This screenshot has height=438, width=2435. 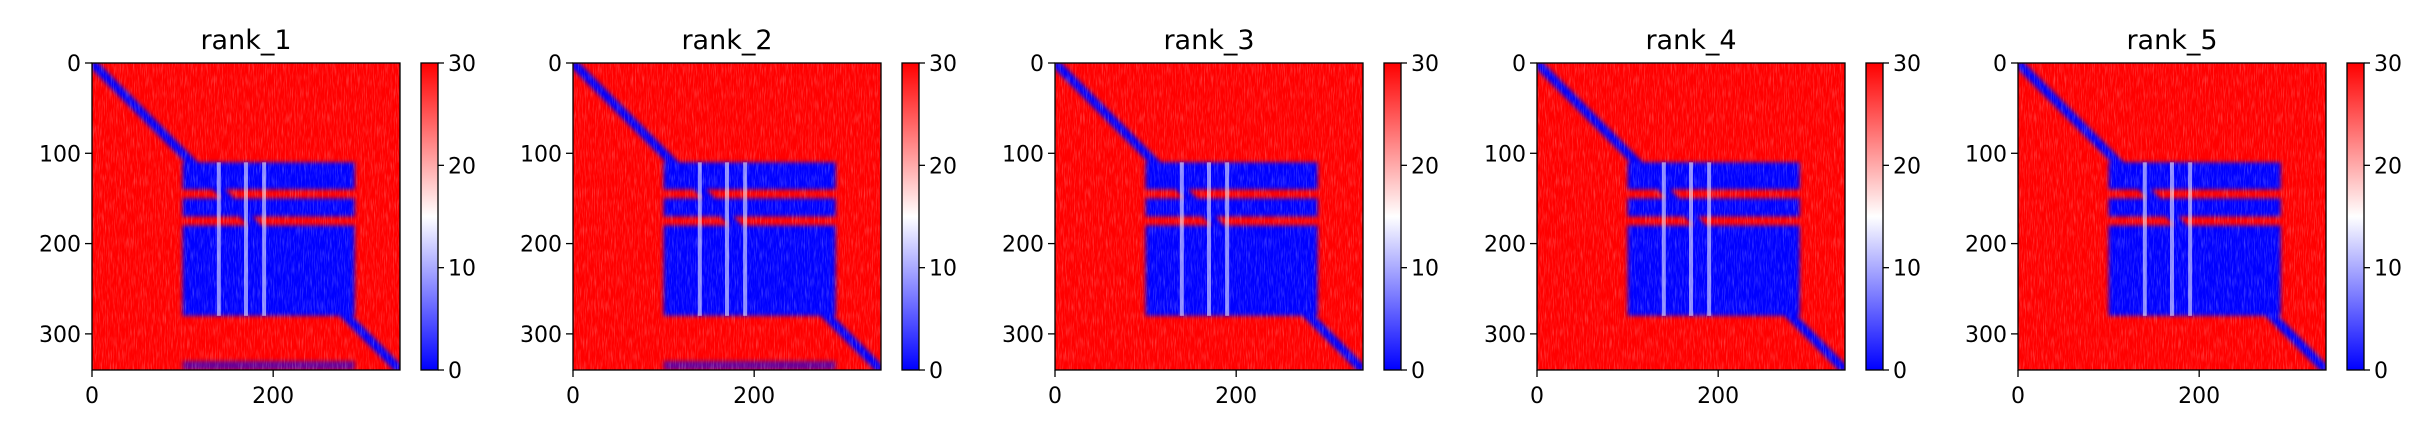 What do you see at coordinates (726, 40) in the screenshot?
I see `panel-title: rank_2` at bounding box center [726, 40].